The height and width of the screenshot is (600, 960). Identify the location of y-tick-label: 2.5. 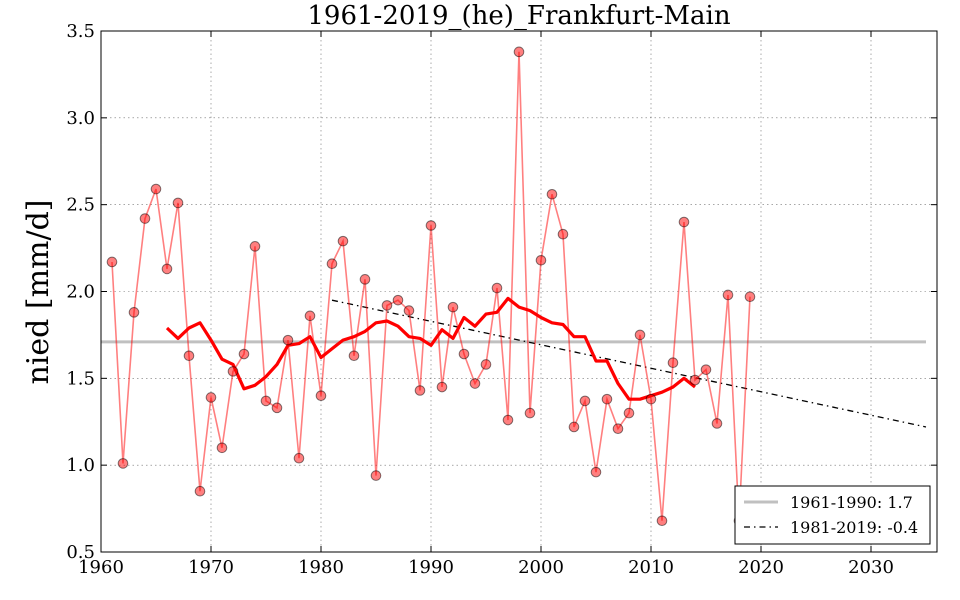
(80, 205).